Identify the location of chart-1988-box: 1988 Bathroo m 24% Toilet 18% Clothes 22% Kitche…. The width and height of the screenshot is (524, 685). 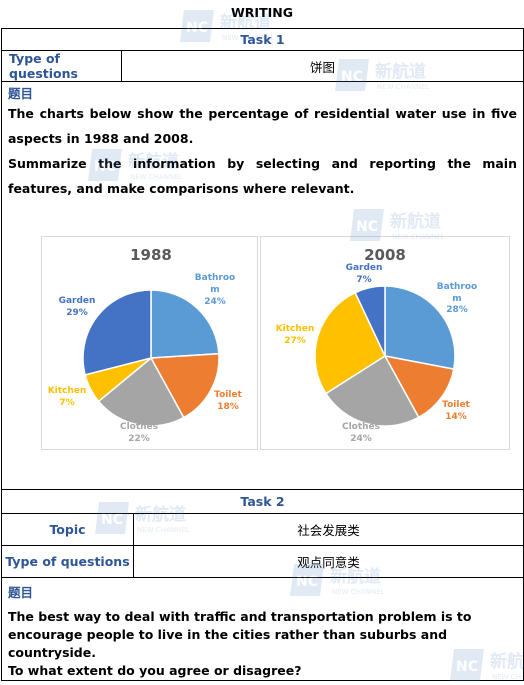
(149, 343).